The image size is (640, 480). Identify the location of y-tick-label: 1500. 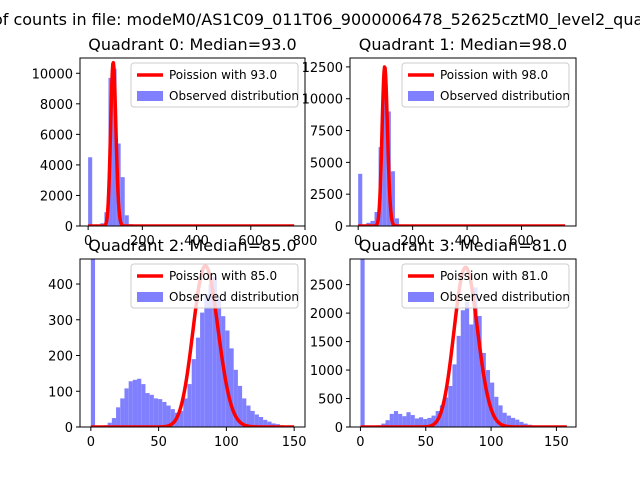
(326, 343).